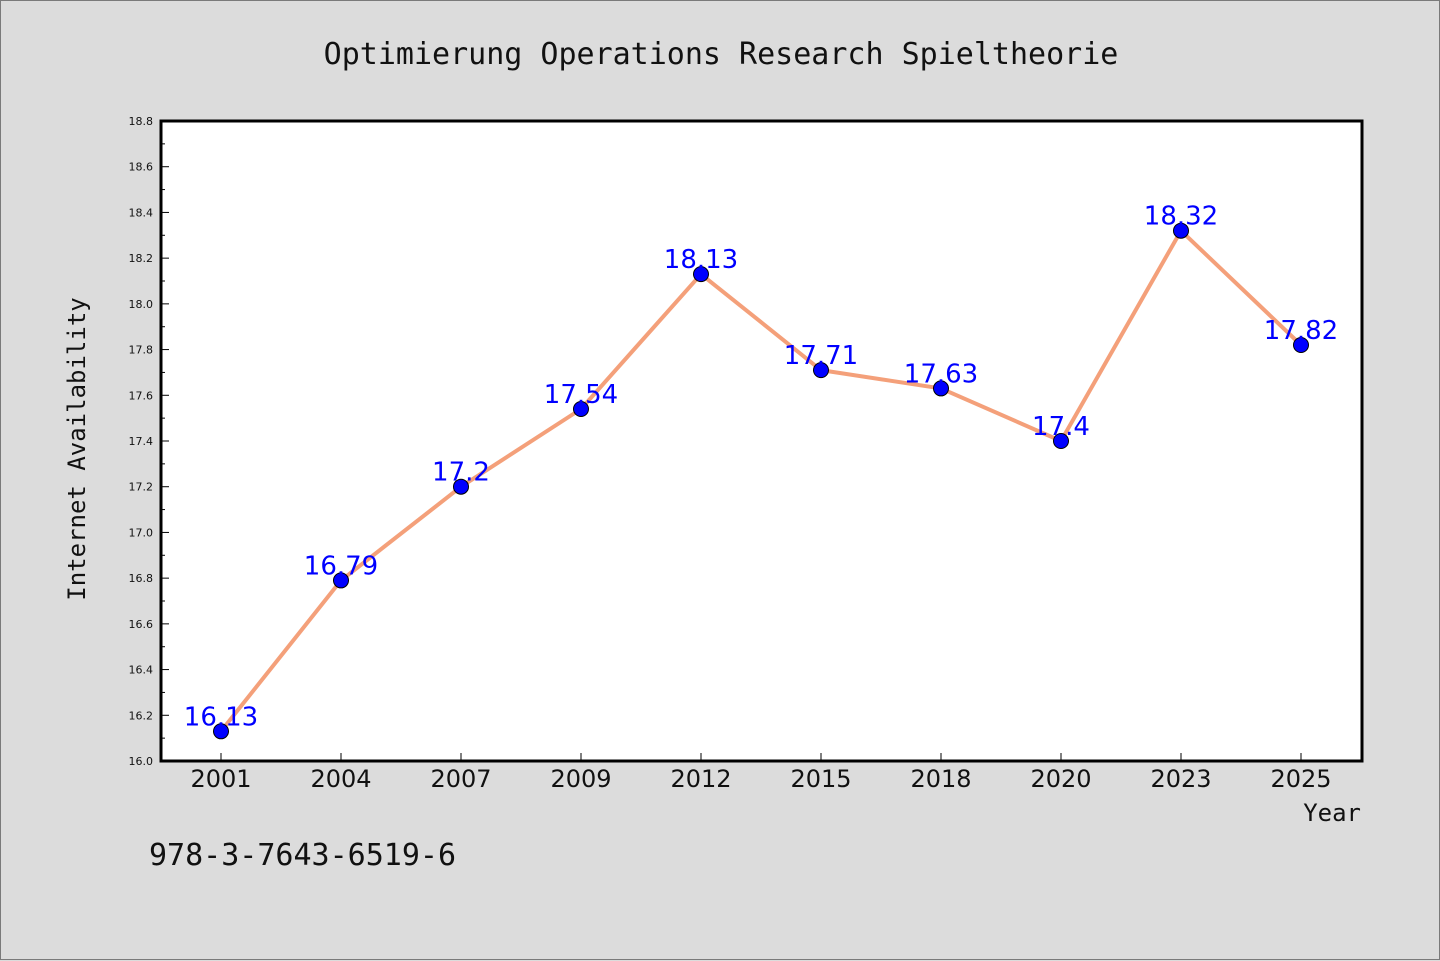 Image resolution: width=1440 pixels, height=961 pixels. I want to click on x-axis-label: Year, so click(1332, 813).